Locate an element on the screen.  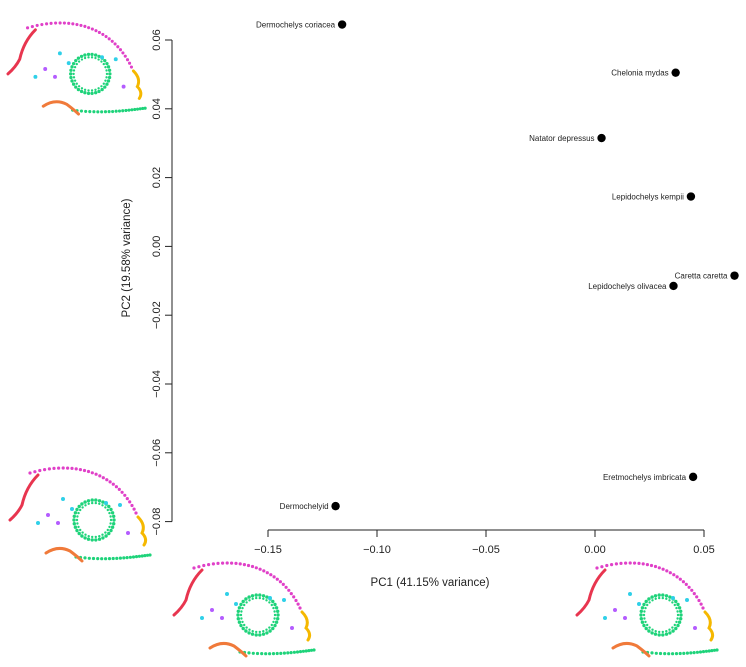
y-tick-label: 0.06 is located at coordinates (157, 39).